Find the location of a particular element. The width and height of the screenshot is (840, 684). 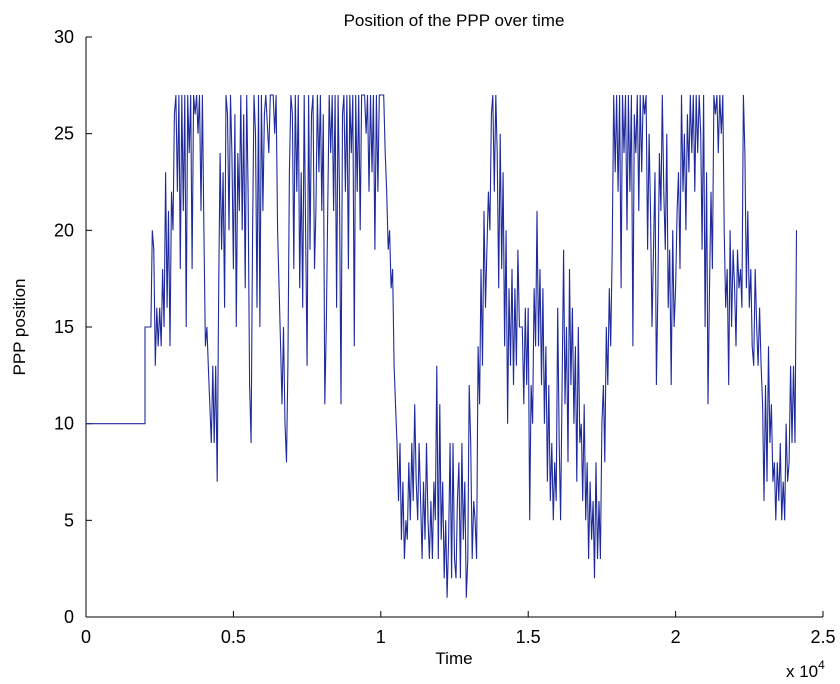

x-axis-label: Time is located at coordinates (453, 658).